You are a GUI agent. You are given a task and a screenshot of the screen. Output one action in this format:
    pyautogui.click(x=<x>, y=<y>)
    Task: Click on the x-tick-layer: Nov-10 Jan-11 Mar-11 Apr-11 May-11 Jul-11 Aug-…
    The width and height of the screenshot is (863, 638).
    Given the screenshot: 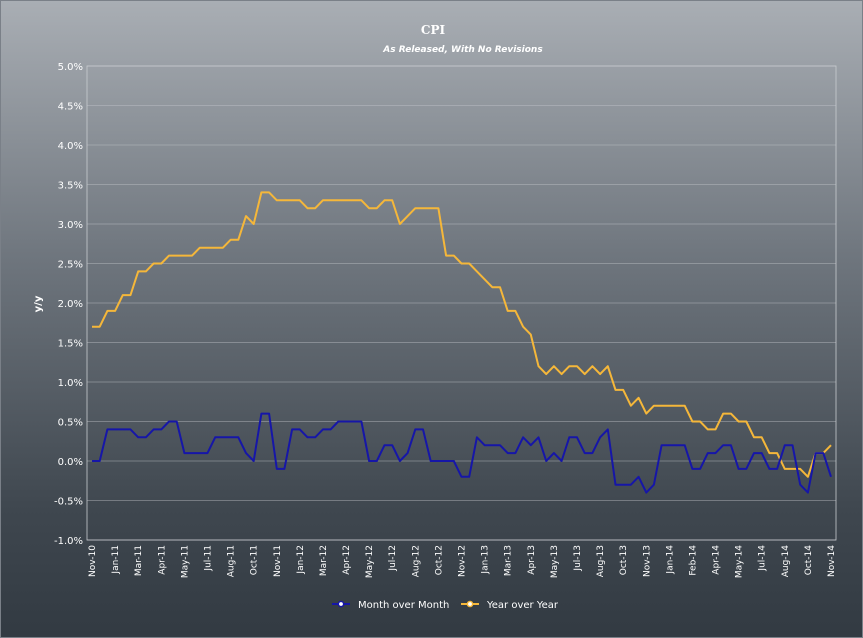 What is the action you would take?
    pyautogui.click(x=462, y=561)
    